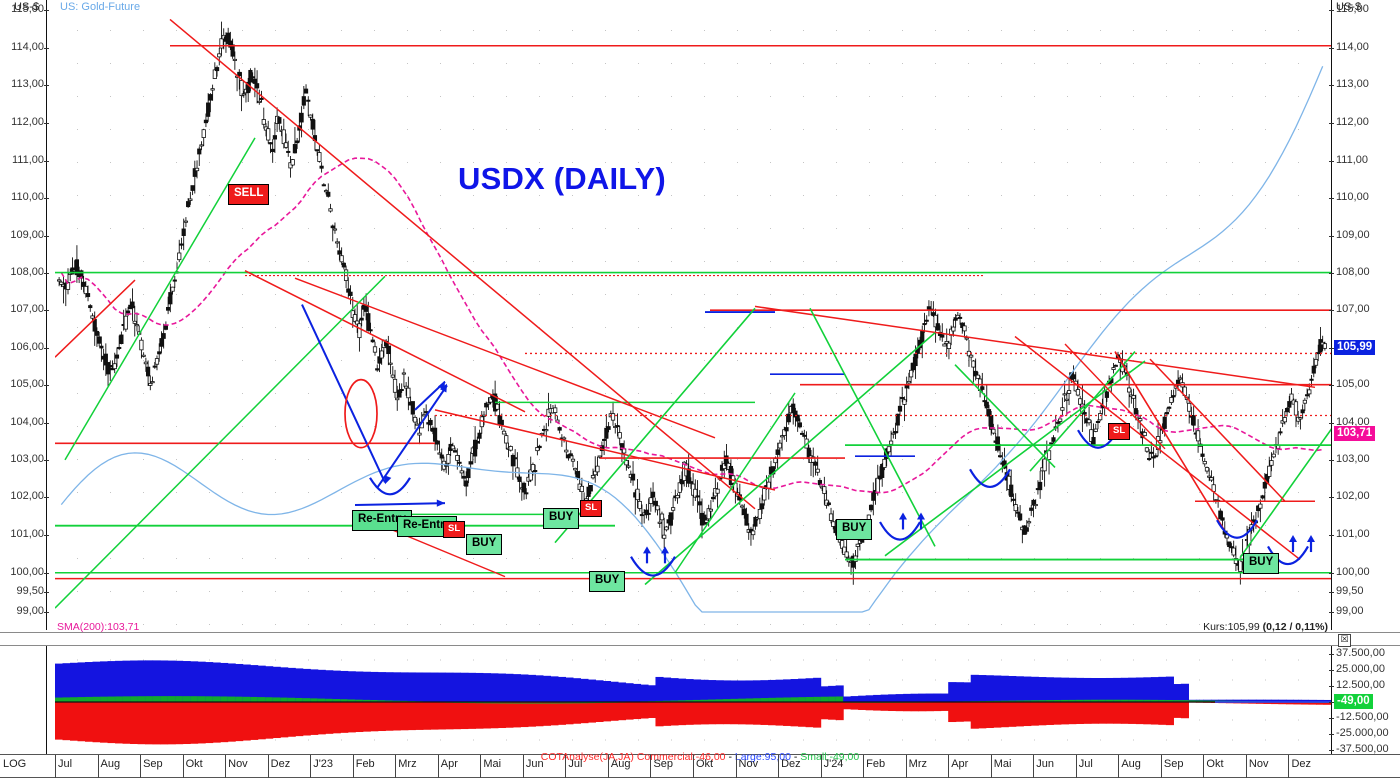  What do you see at coordinates (27, 197) in the screenshot?
I see `price-axis-label-left-5: 110,00` at bounding box center [27, 197].